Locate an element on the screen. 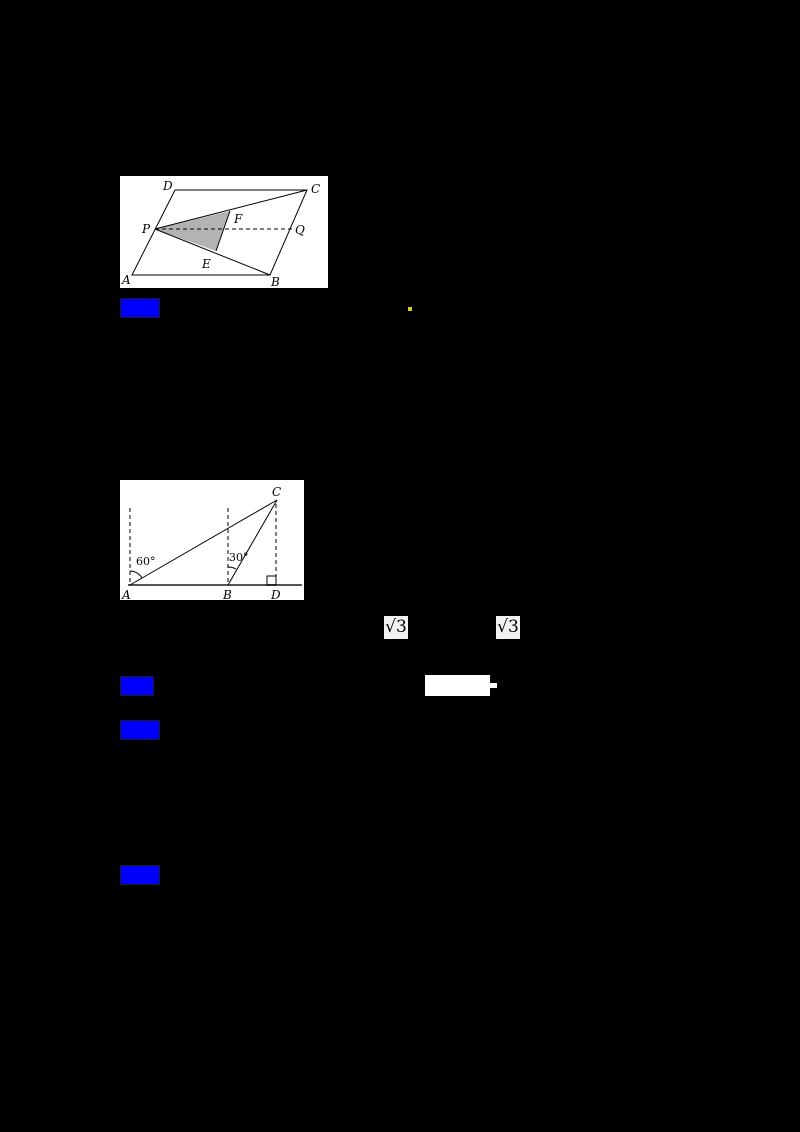 This screenshot has height=1132, width=800. label-F: F is located at coordinates (238, 219).